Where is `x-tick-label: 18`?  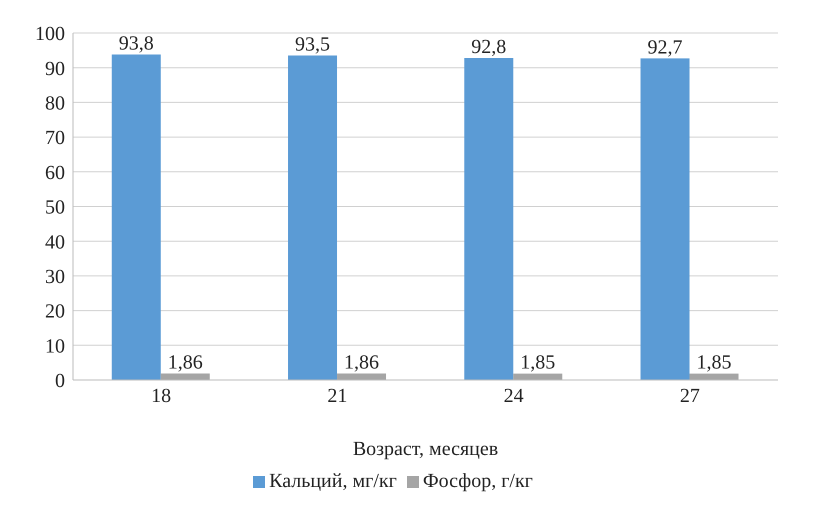
x-tick-label: 18 is located at coordinates (161, 396).